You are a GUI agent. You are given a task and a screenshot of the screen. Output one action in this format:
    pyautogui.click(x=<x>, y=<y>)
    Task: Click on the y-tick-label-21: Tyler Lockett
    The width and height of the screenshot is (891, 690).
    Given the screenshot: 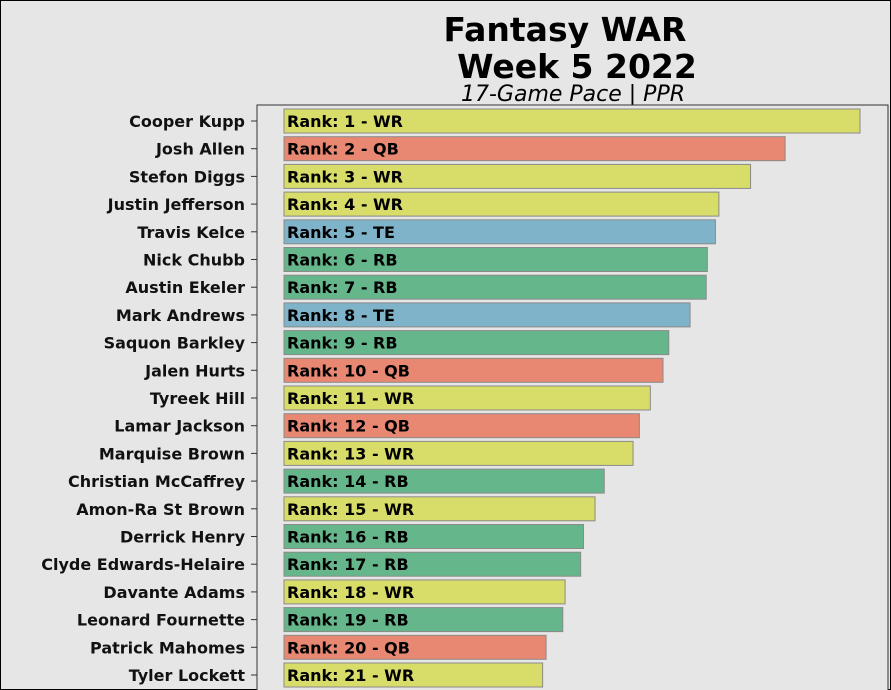 What is the action you would take?
    pyautogui.click(x=187, y=675)
    